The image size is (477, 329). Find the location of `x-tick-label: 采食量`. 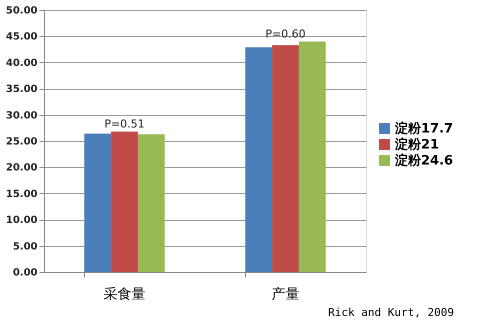

x-tick-label: 采食量 is located at coordinates (125, 294).